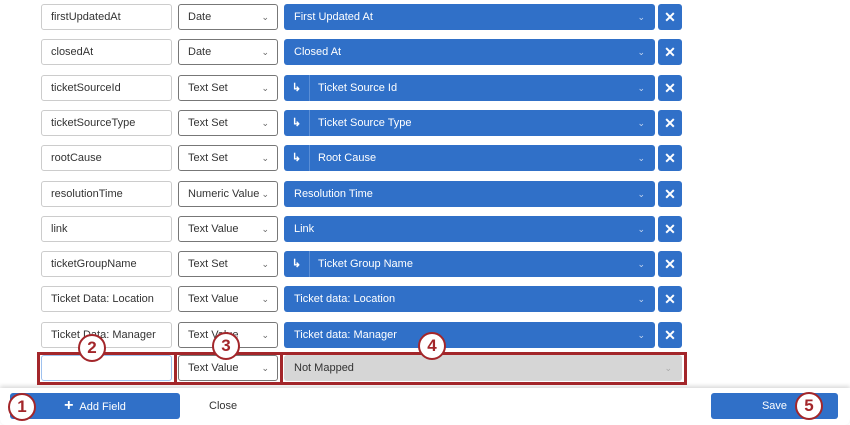 The height and width of the screenshot is (425, 850). What do you see at coordinates (469, 87) in the screenshot?
I see `mapping-select: ↳ Ticket Source Id ⌄` at bounding box center [469, 87].